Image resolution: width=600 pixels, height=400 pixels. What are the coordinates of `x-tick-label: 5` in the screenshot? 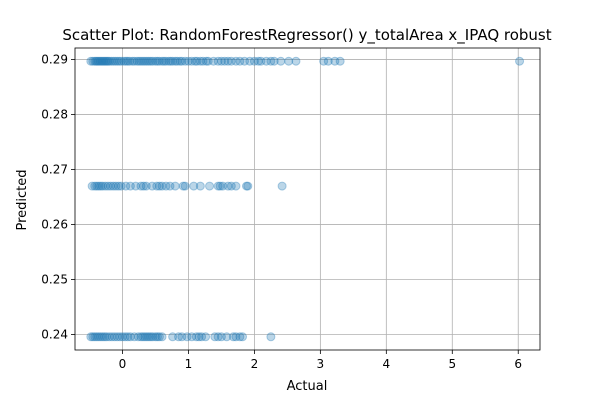 It's located at (452, 364).